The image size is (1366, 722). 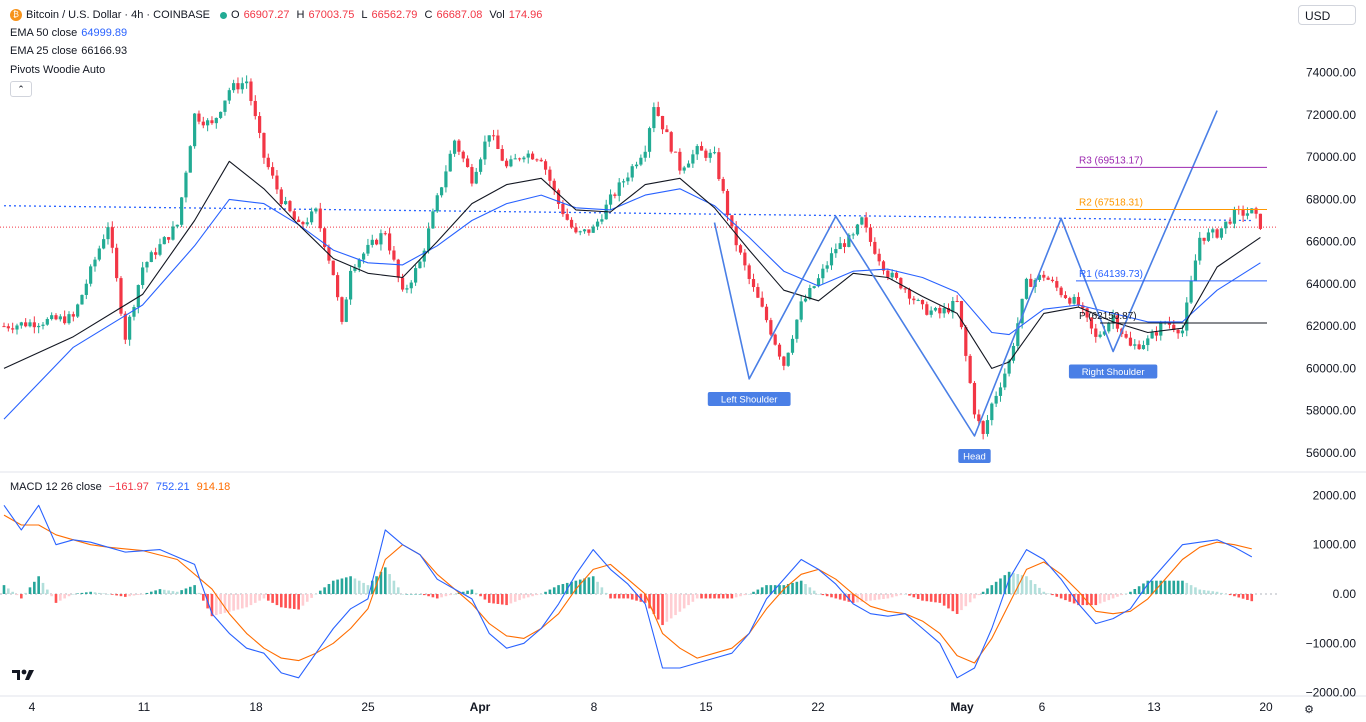 What do you see at coordinates (21, 89) in the screenshot?
I see `collapse-legend-button: ⌃` at bounding box center [21, 89].